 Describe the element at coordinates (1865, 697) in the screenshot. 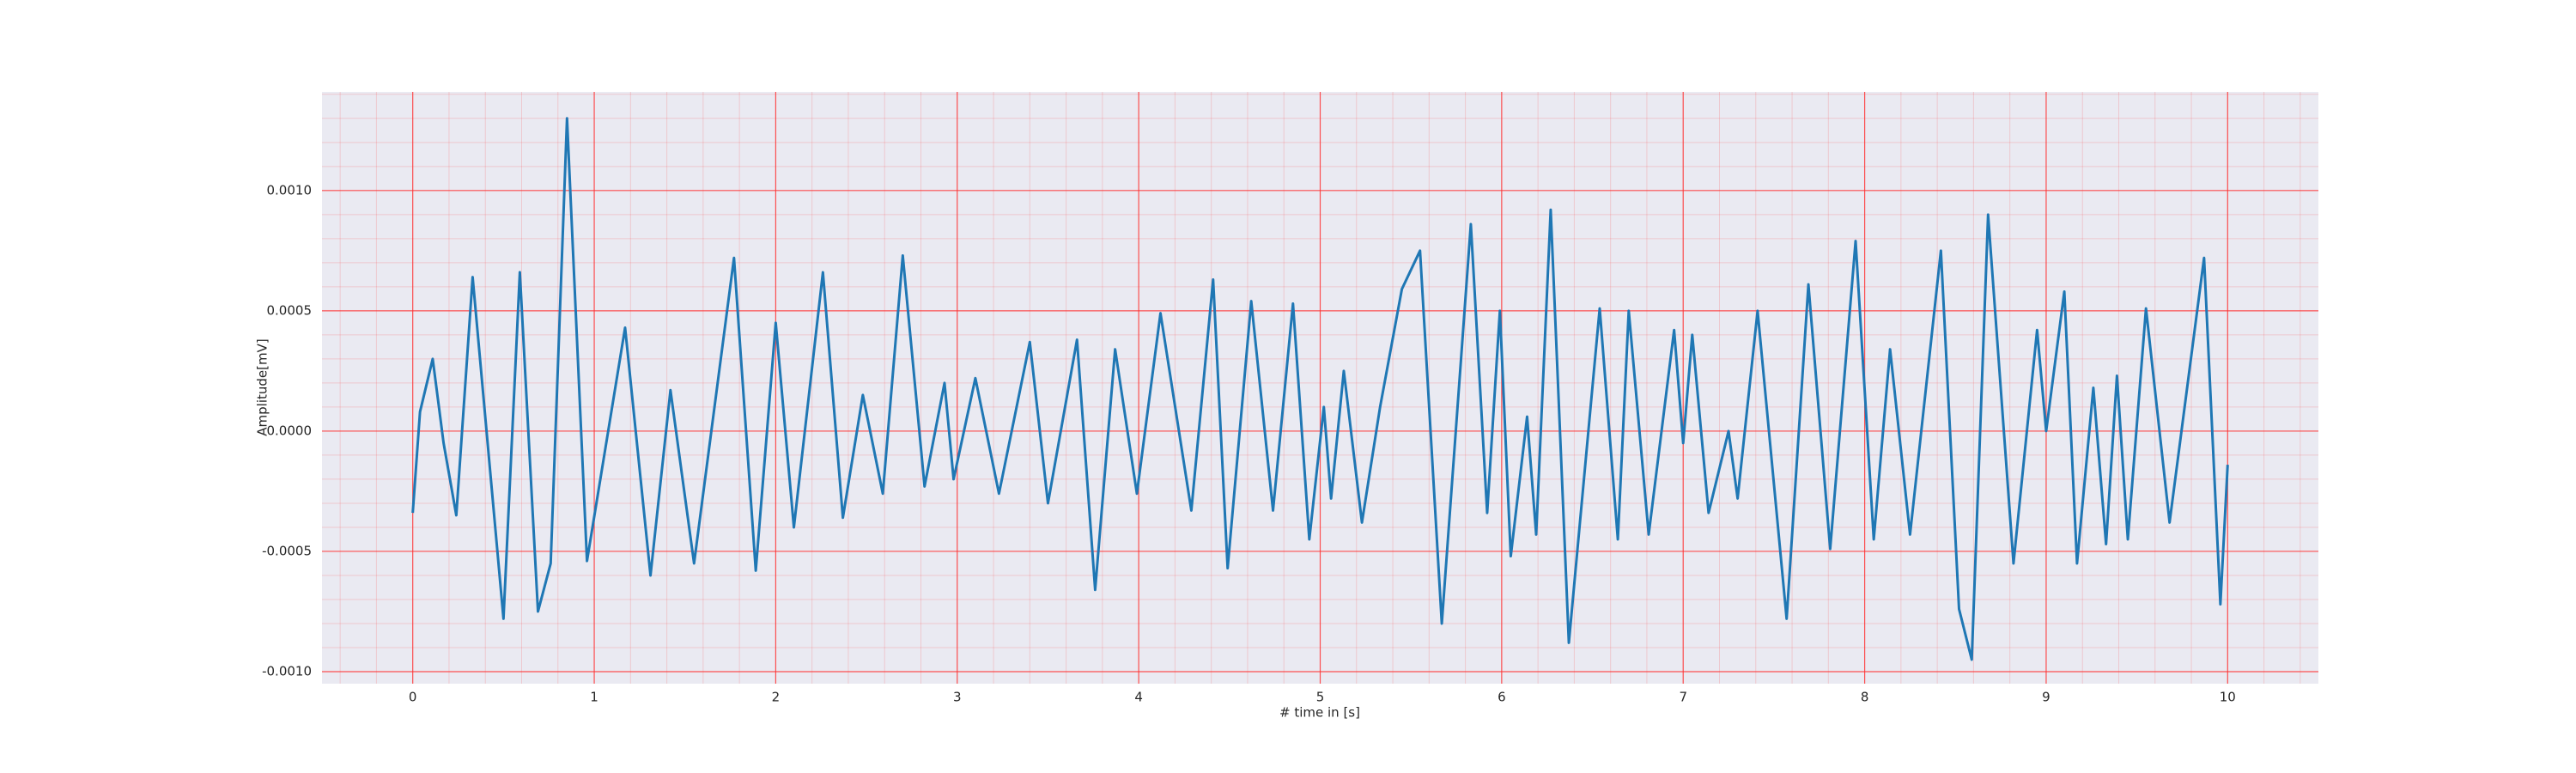

I see `x-tick-label: 8` at that location.